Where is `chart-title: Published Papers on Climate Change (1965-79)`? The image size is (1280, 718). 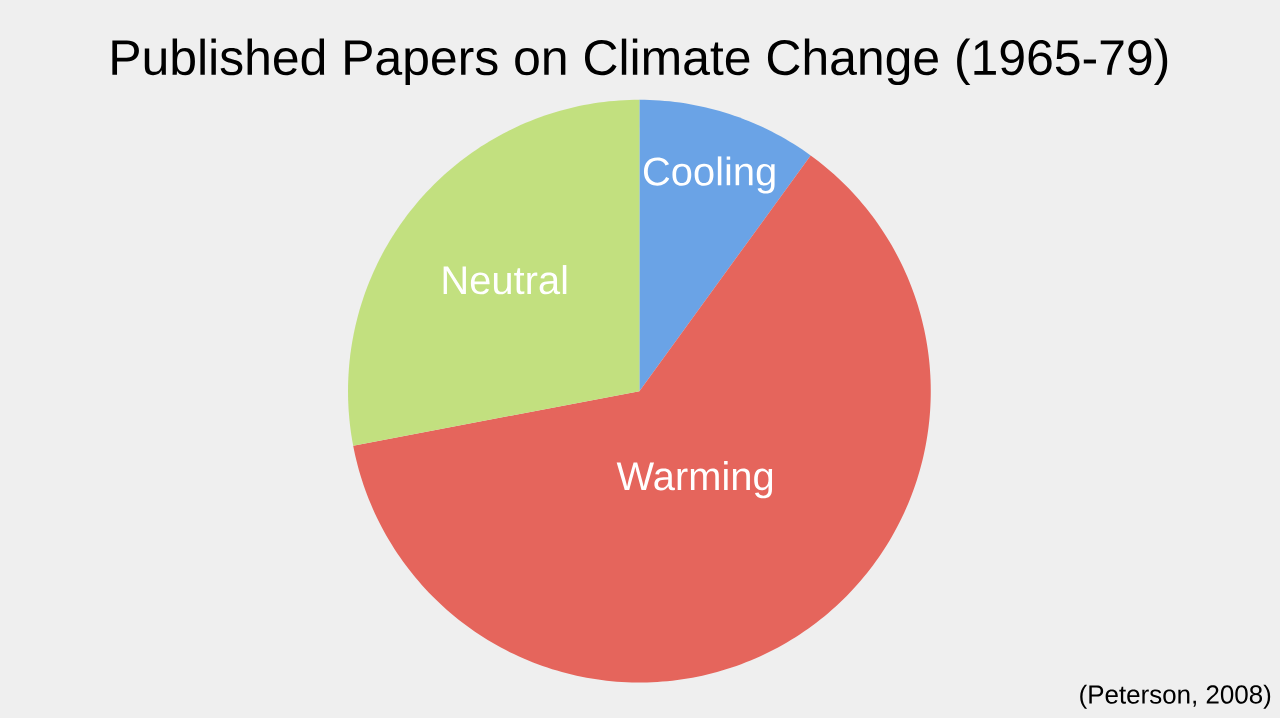 chart-title: Published Papers on Climate Change (1965-79) is located at coordinates (640, 61).